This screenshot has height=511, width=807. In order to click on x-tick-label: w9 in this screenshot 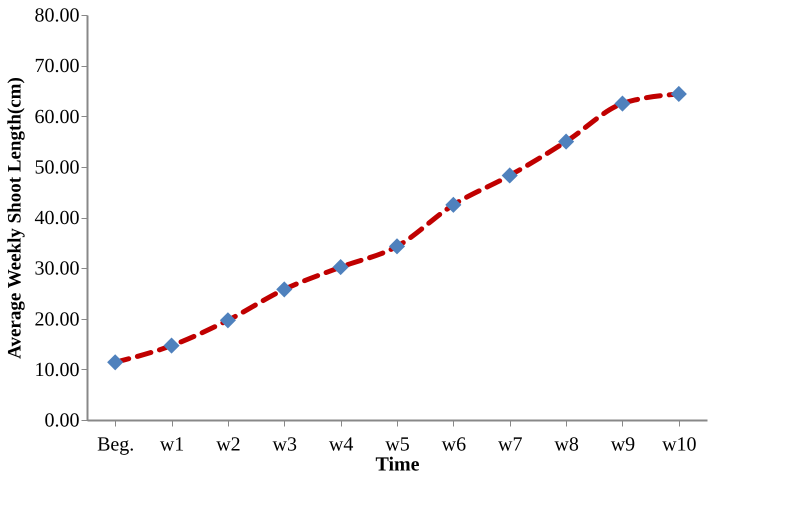, I will do `click(623, 445)`.